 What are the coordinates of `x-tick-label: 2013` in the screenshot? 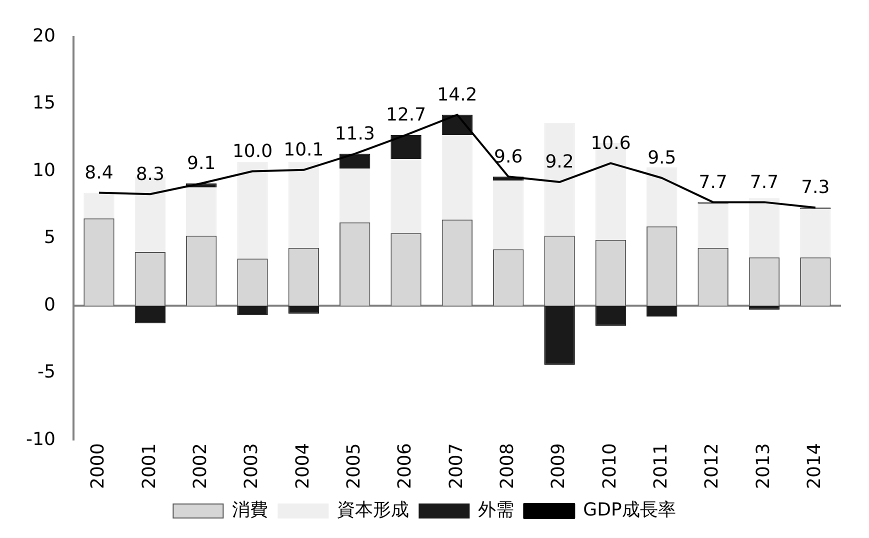 It's located at (763, 466).